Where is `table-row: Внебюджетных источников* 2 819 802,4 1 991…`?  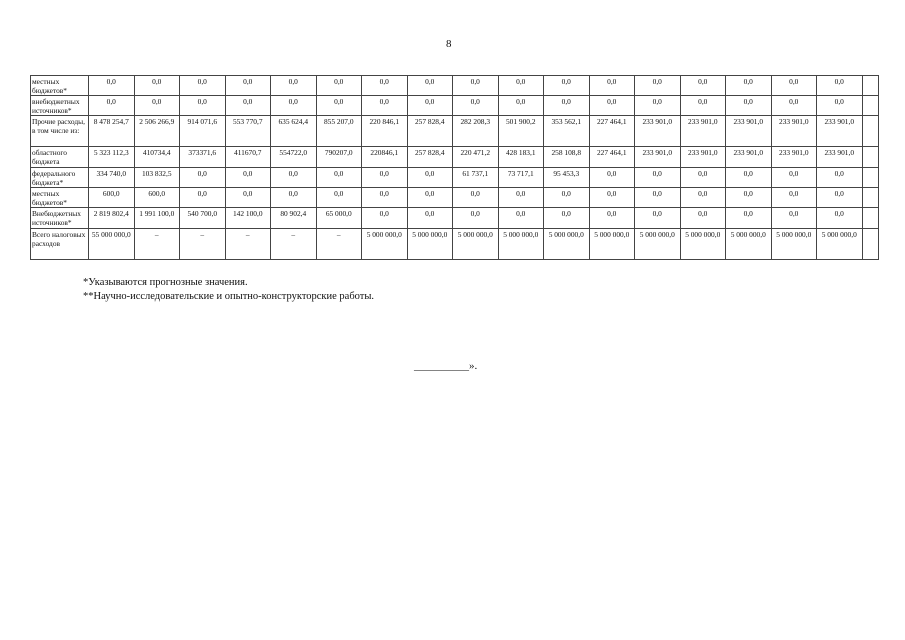
table-row: Внебюджетных источников* 2 819 802,4 1 991… is located at coordinates (454, 218).